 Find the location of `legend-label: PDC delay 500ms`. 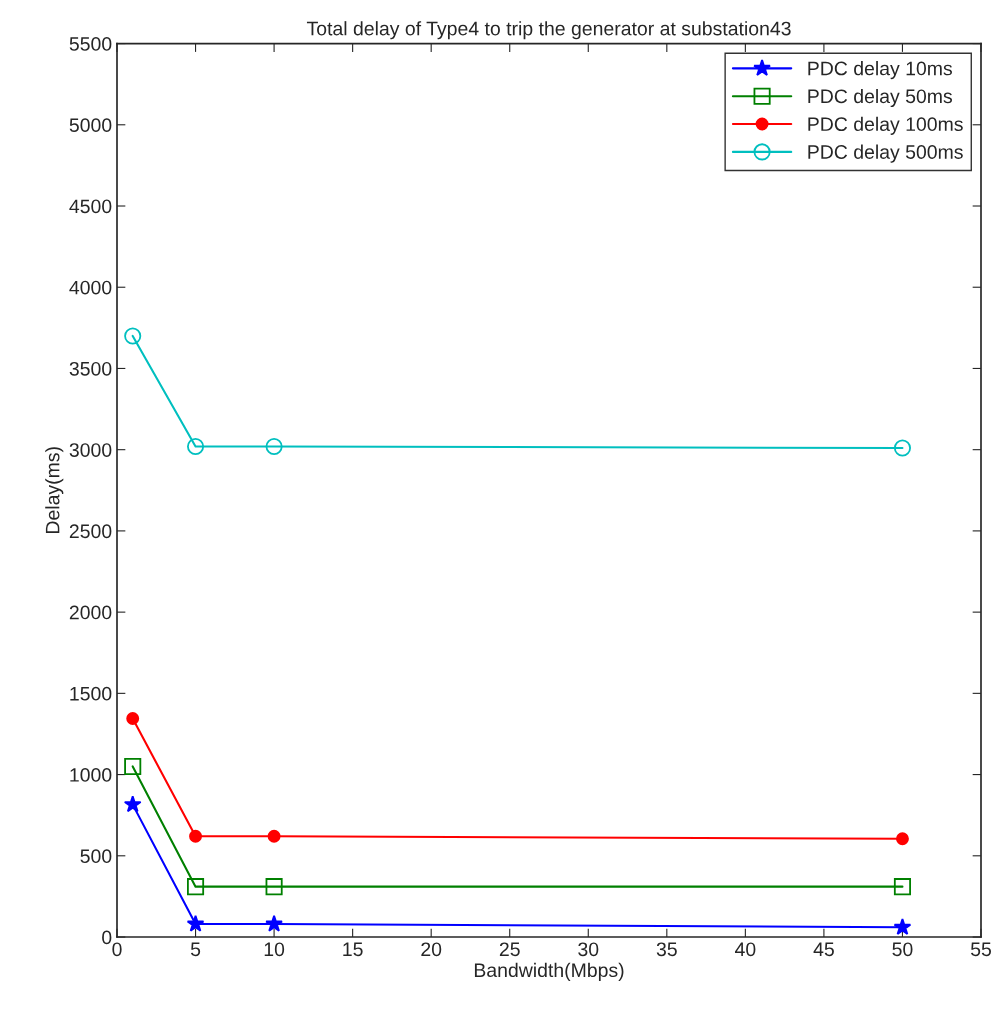

legend-label: PDC delay 500ms is located at coordinates (885, 153).